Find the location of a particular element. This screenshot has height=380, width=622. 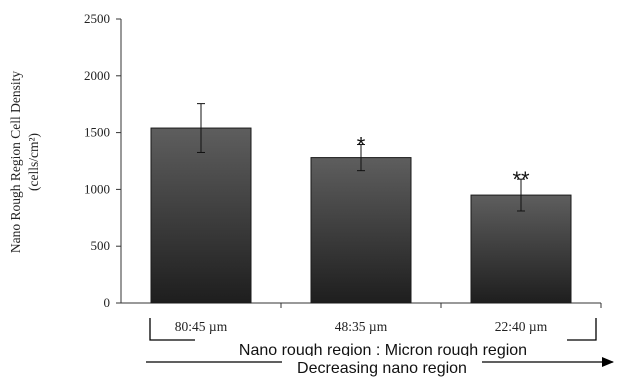

y-axis-ticks: 0 500 1000 1500 2000 2500 is located at coordinates (102, 160).